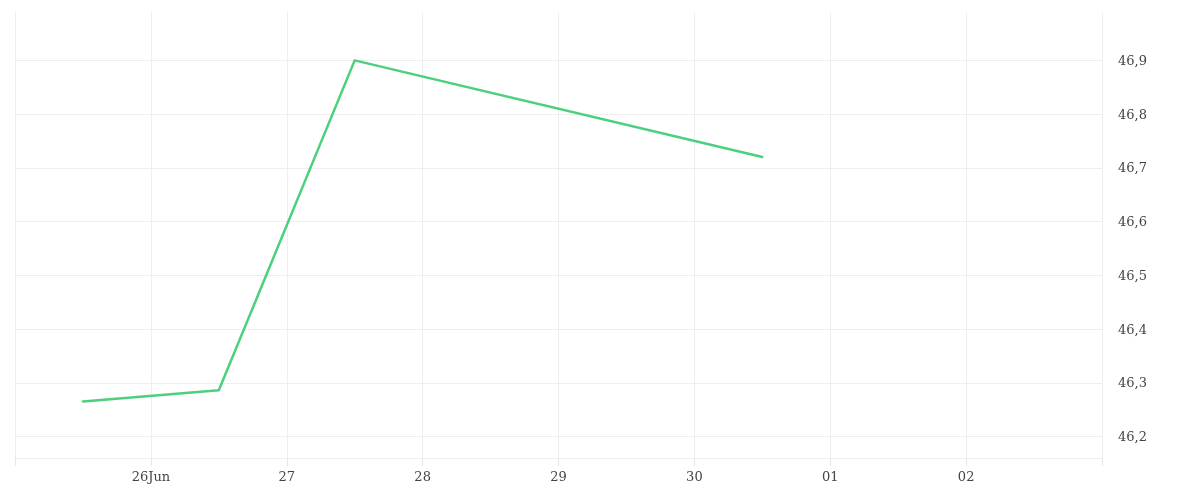 The height and width of the screenshot is (500, 1200). What do you see at coordinates (1132, 168) in the screenshot?
I see `y-tick-label: 46,7` at bounding box center [1132, 168].